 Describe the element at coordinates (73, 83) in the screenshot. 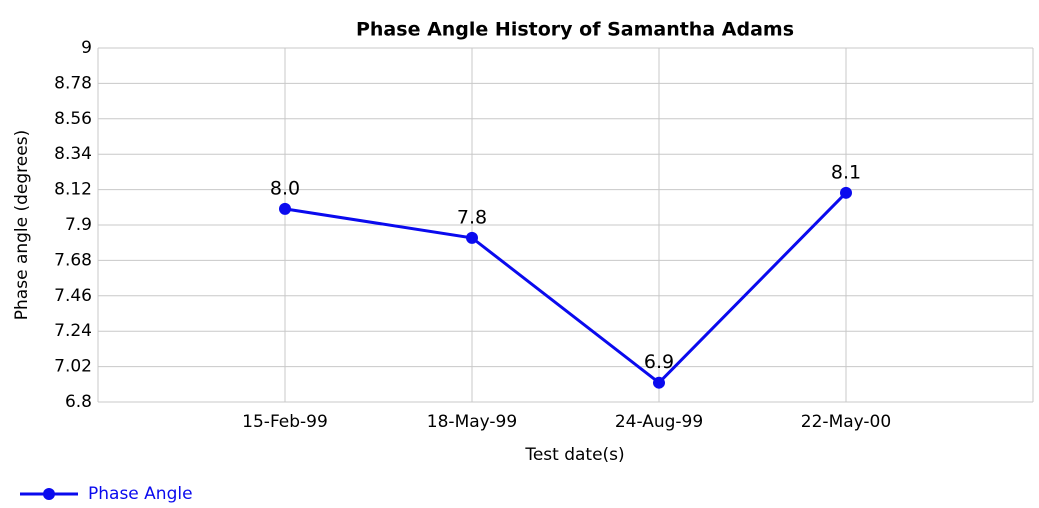

I see `y-tick-label: 8.78` at that location.